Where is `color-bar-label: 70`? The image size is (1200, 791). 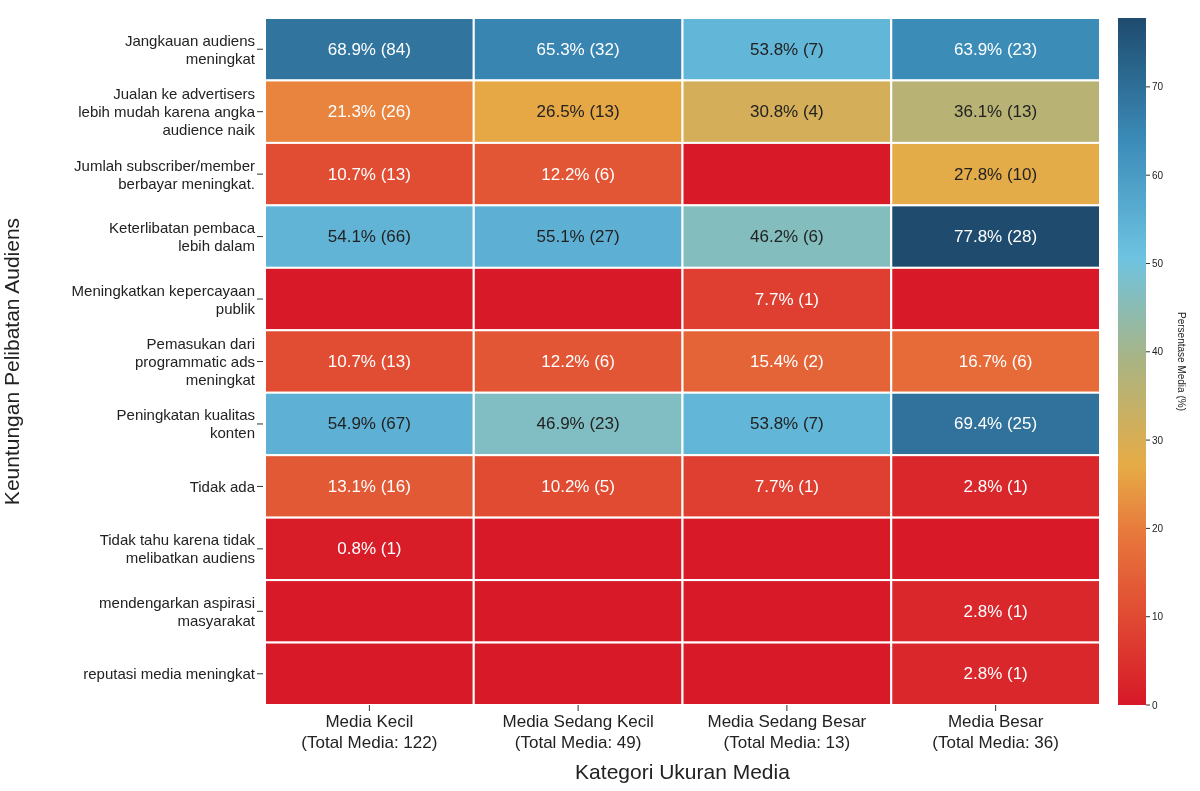 color-bar-label: 70 is located at coordinates (1158, 87).